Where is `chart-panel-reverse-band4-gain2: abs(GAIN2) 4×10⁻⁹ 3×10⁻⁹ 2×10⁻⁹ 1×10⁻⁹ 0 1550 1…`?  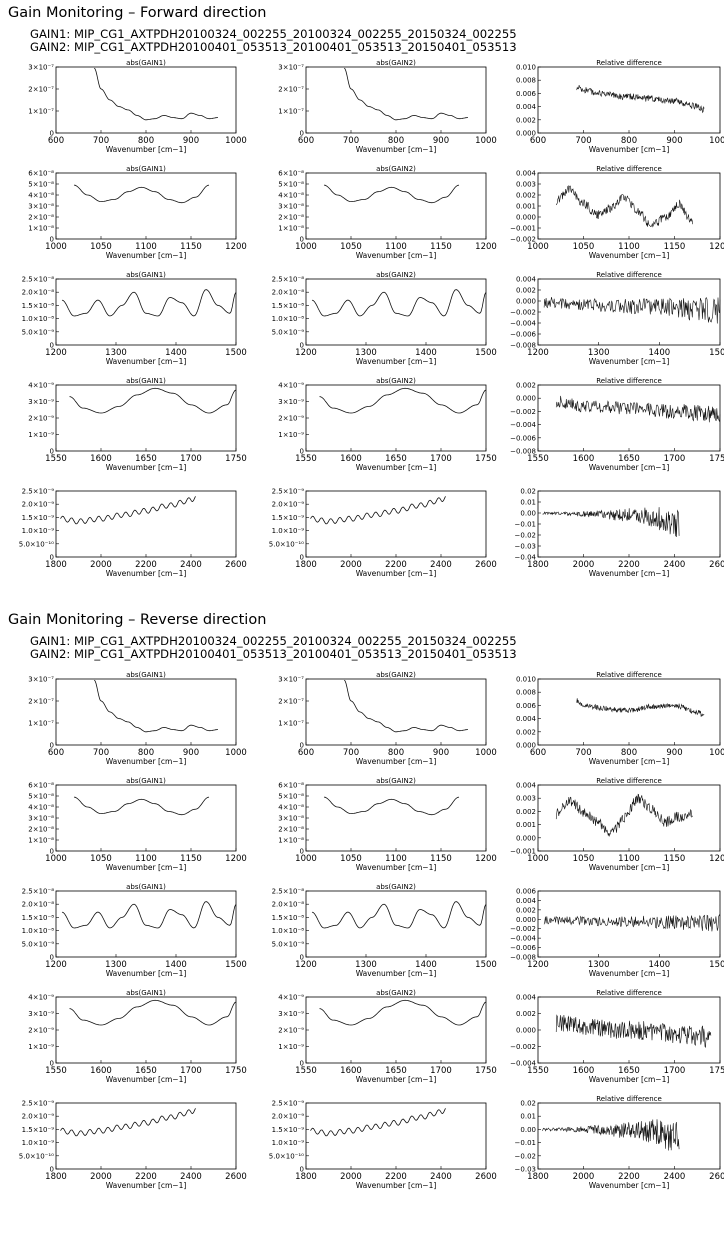 chart-panel-reverse-band4-gain2: abs(GAIN2) 4×10⁻⁹ 3×10⁻⁹ 2×10⁻⁹ 1×10⁻⁹ 0 1550 1… is located at coordinates (378, 1048).